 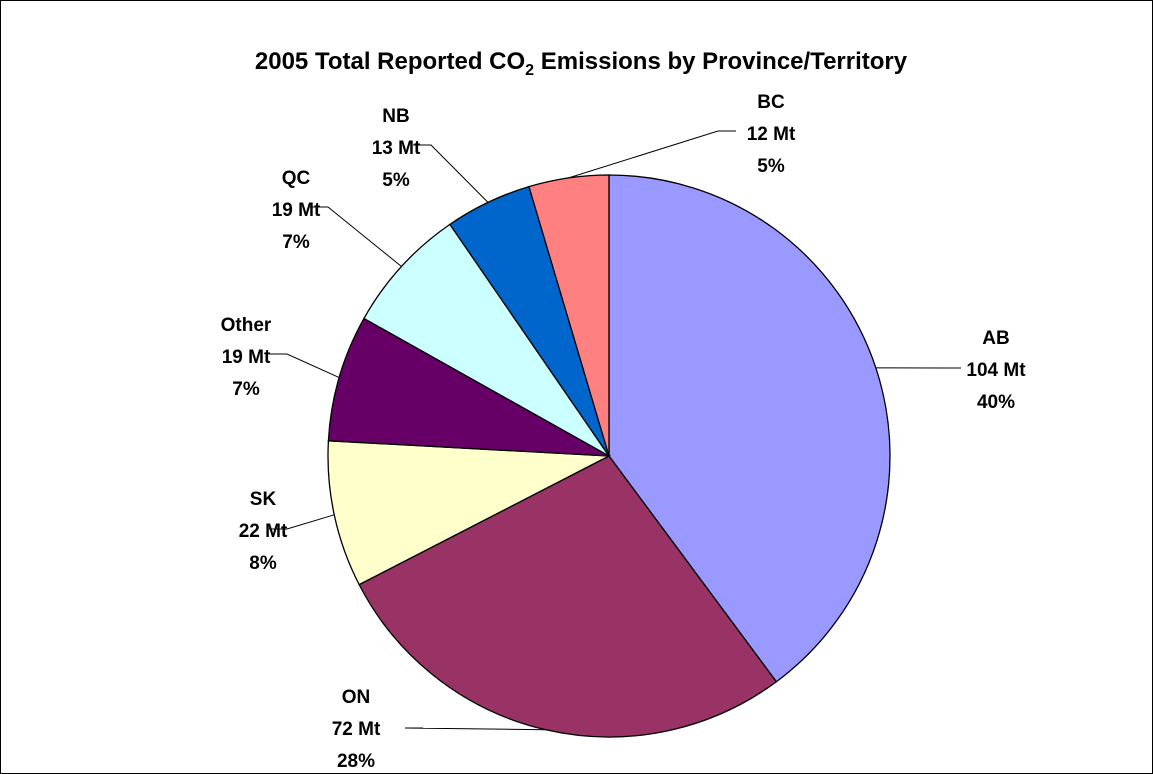 I want to click on slice-label-qc-value: 19 Mt, so click(x=296, y=210).